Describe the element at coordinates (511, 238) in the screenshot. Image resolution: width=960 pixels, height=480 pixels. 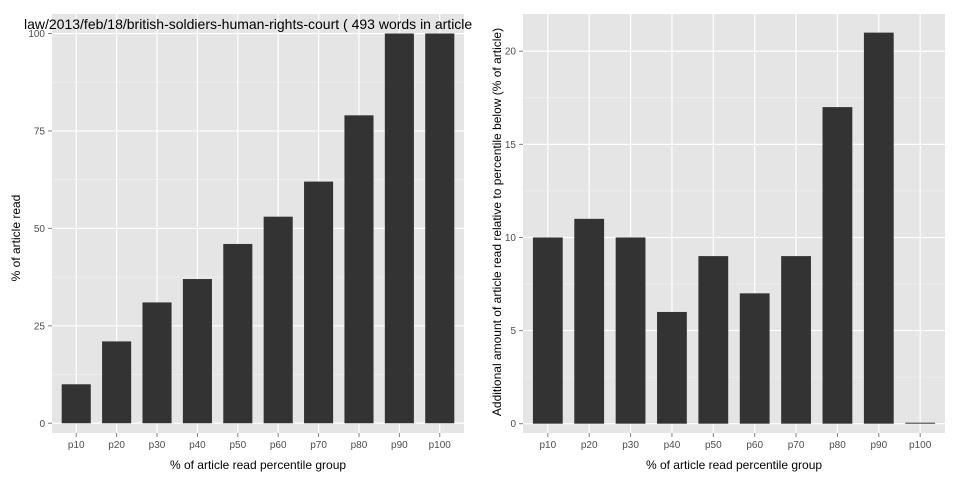
I see `y-tick-label: 10` at that location.